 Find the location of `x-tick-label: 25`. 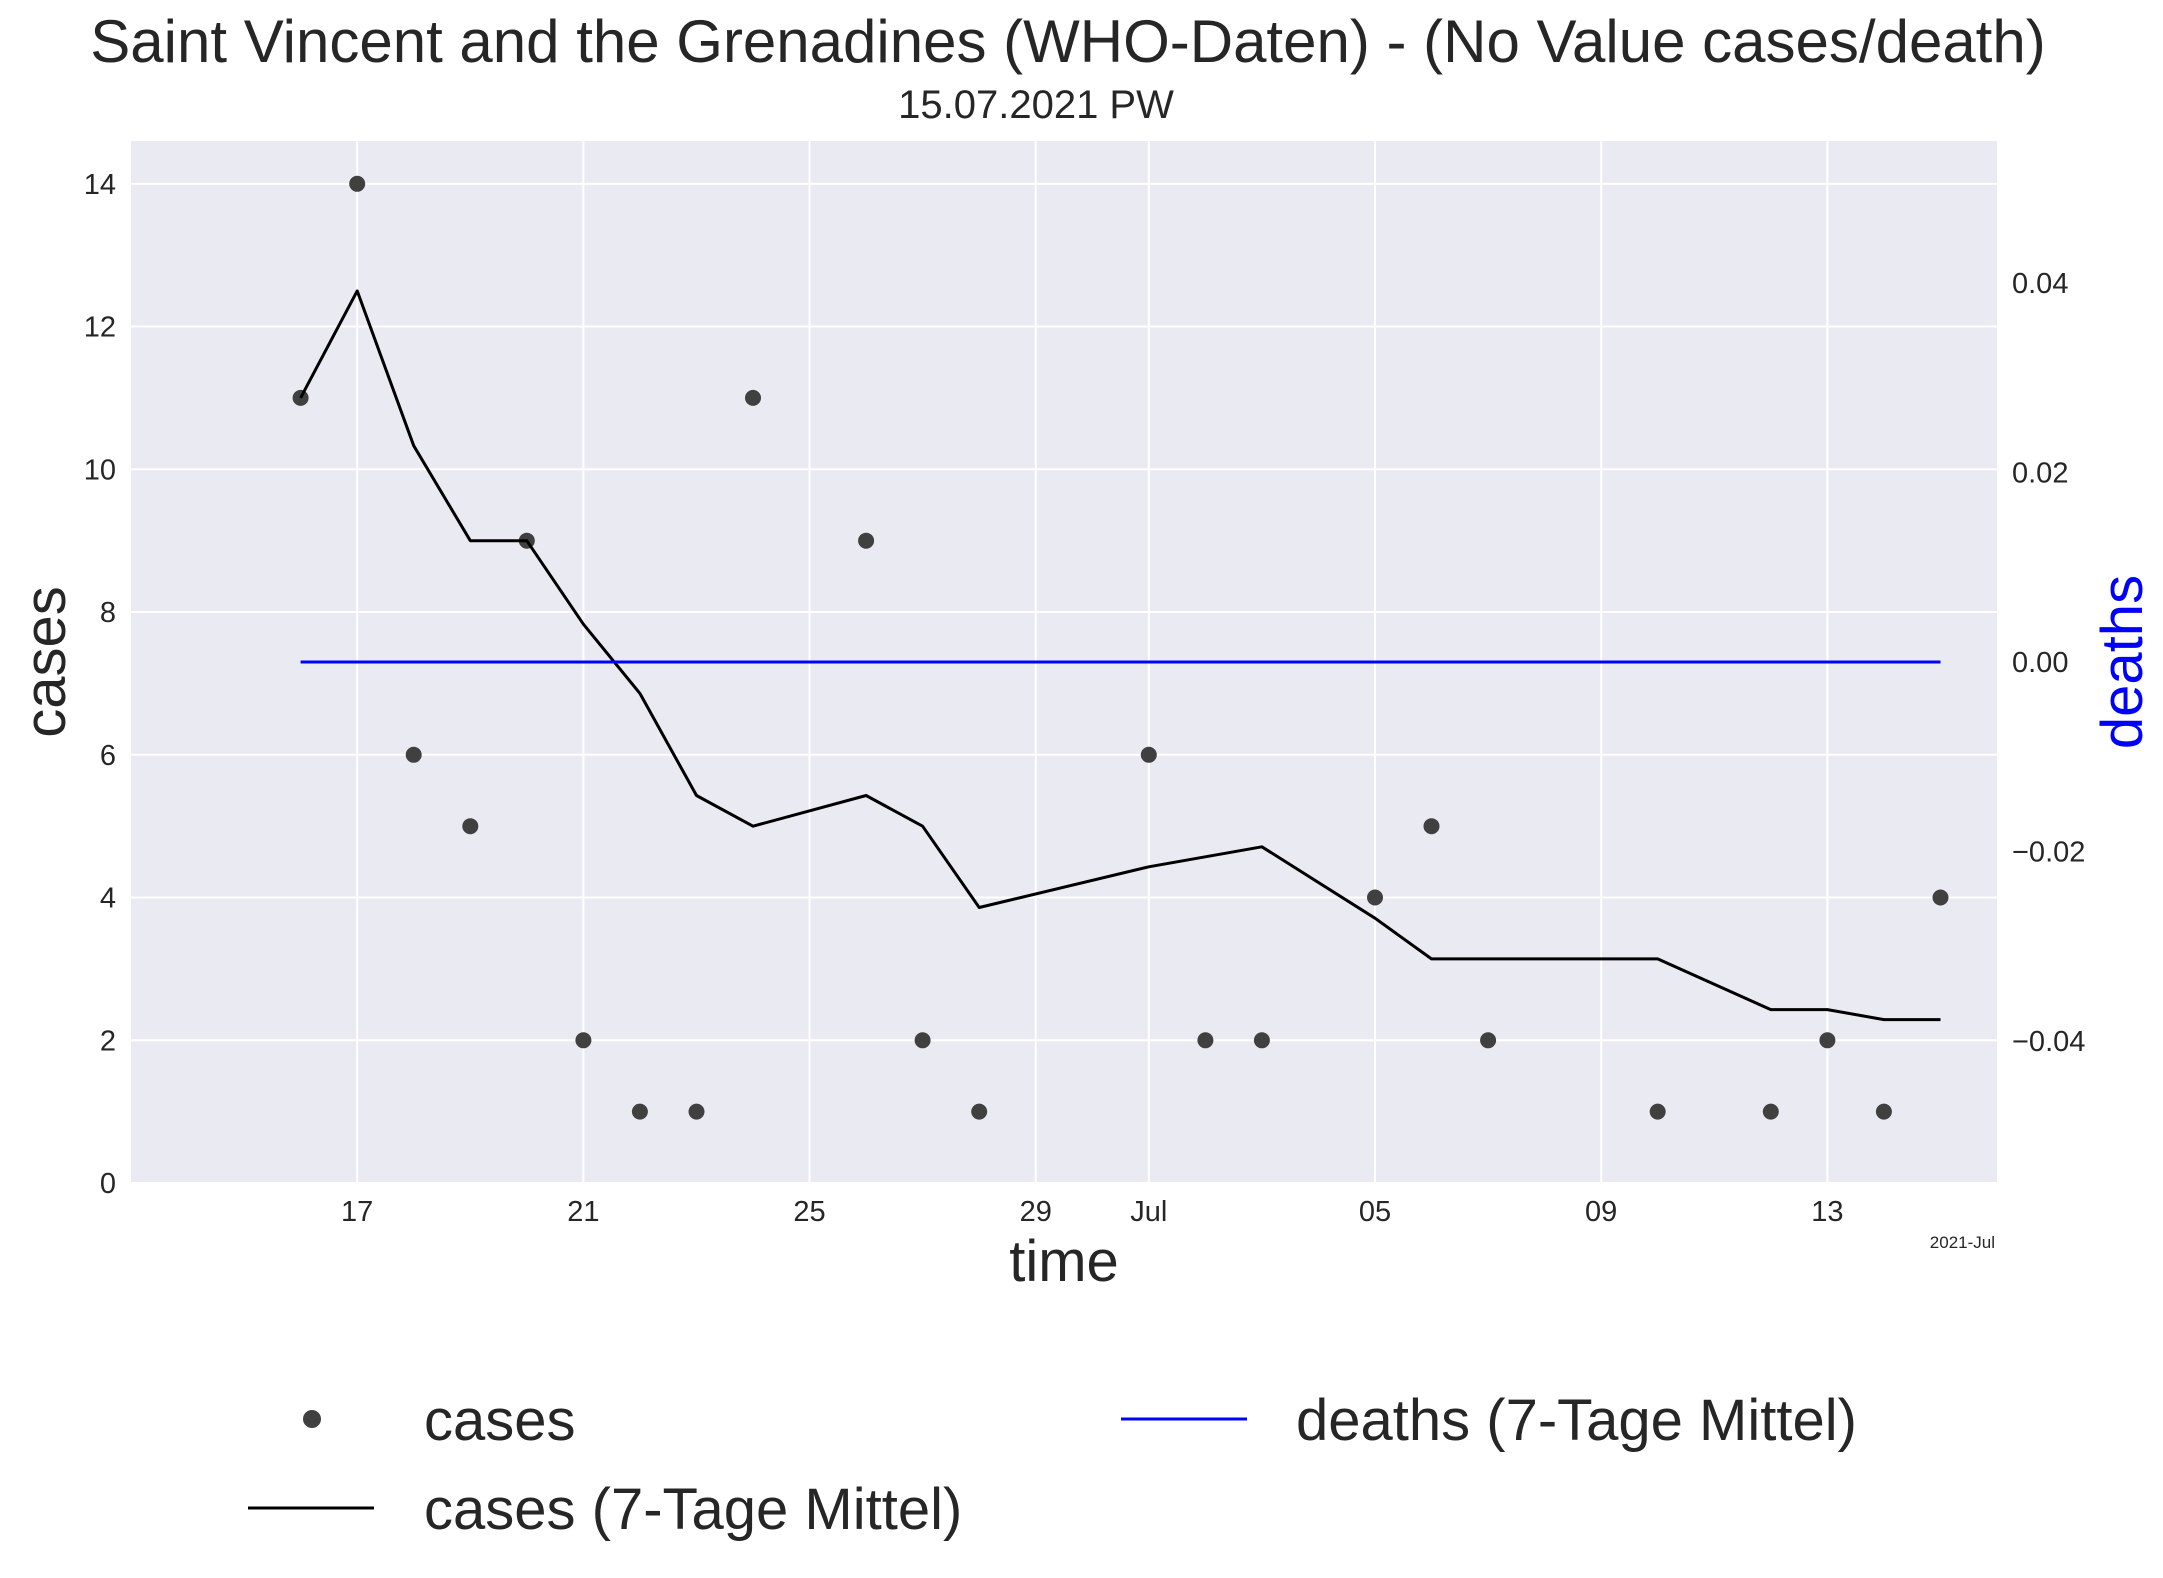

x-tick-label: 25 is located at coordinates (809, 1212).